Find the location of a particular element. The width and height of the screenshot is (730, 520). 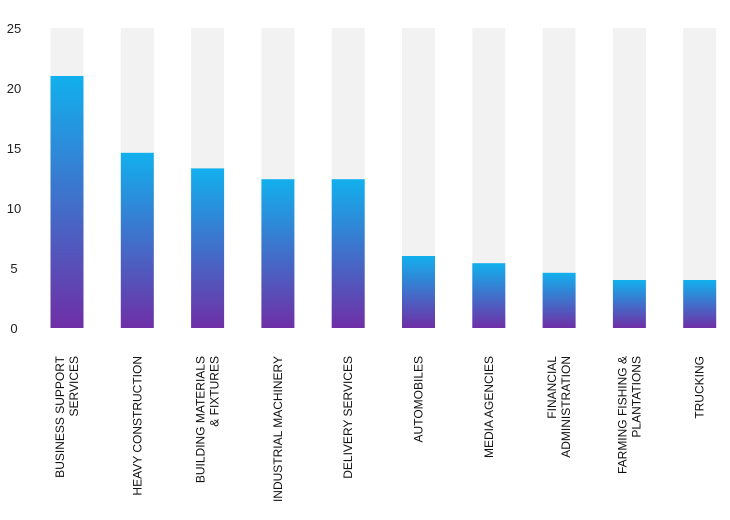

x-tick-label: DELIVERY SERVICES is located at coordinates (348, 417).